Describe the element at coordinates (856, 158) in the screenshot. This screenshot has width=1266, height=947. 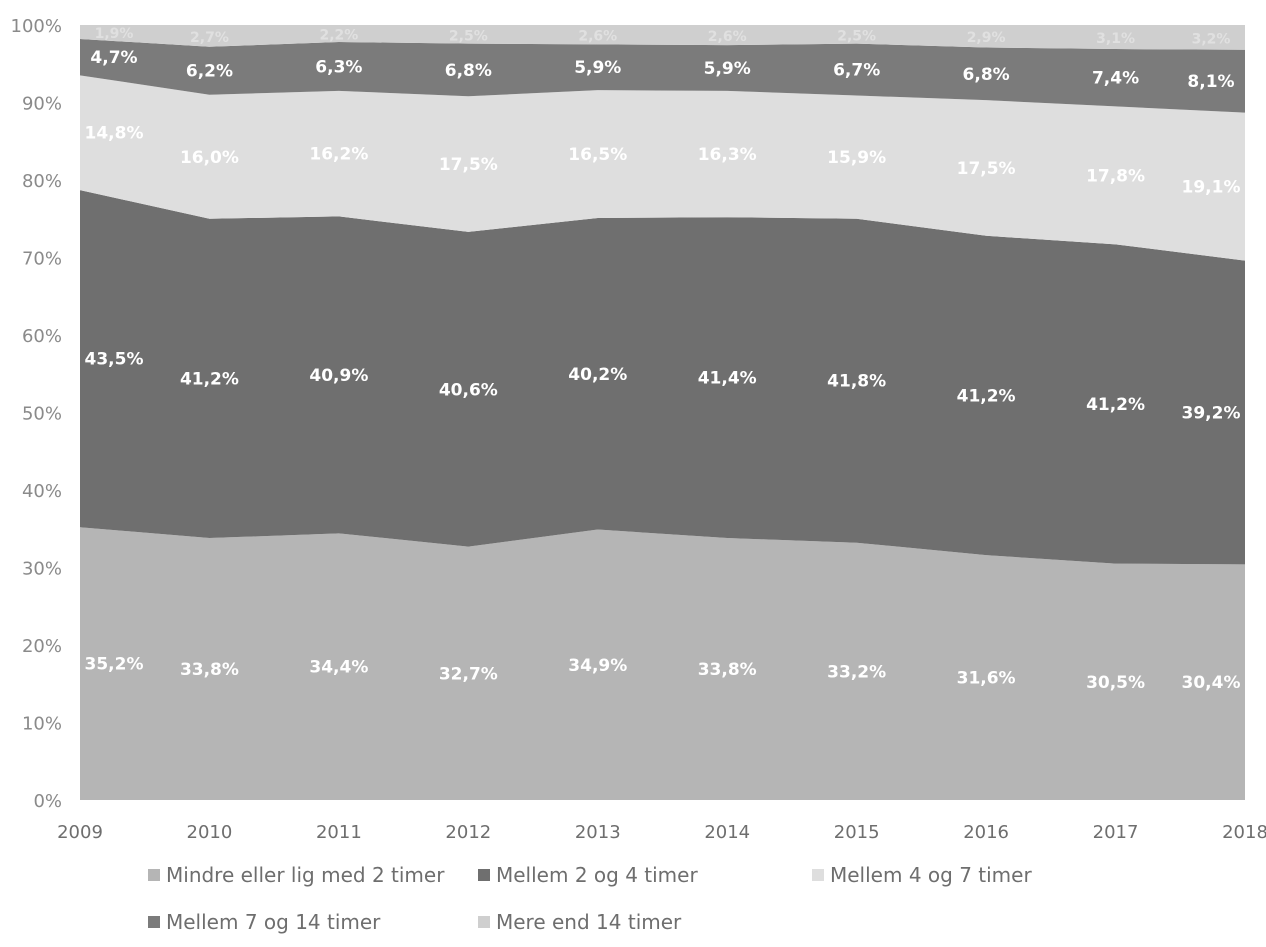
I see `data-label: 15,9%` at that location.